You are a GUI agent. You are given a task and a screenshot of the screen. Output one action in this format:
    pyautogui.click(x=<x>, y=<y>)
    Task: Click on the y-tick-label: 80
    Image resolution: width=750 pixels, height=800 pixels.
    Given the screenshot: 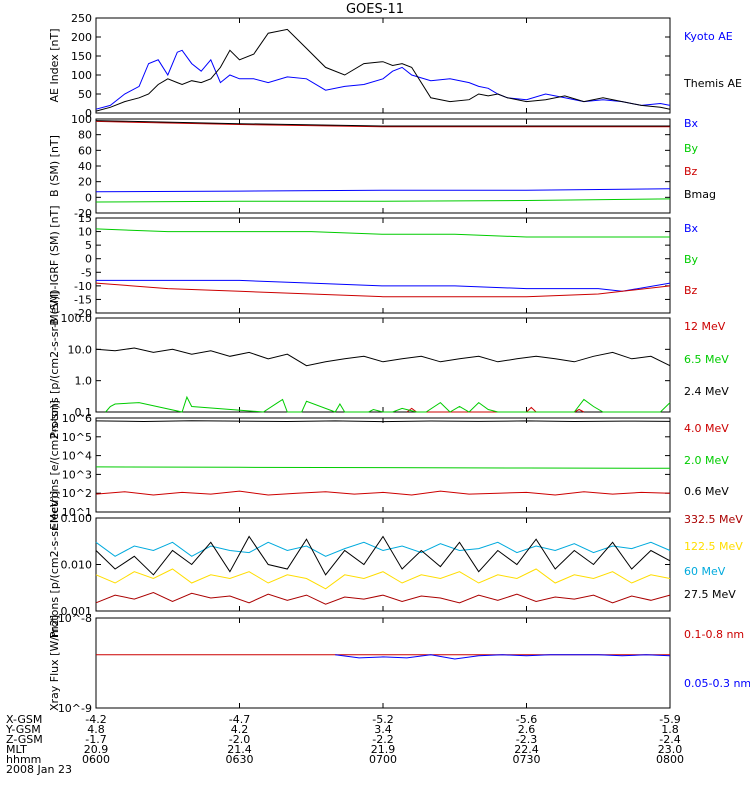 What is the action you would take?
    pyautogui.click(x=85, y=135)
    